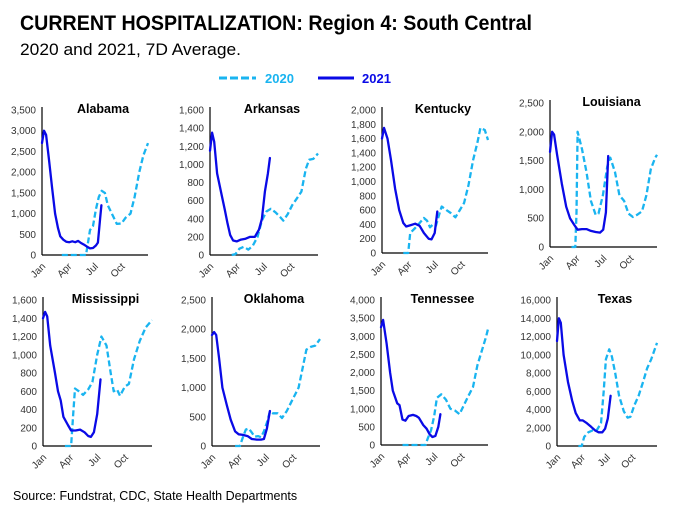 This screenshot has height=513, width=681. I want to click on legend-2020-label: 2020, so click(279, 78).